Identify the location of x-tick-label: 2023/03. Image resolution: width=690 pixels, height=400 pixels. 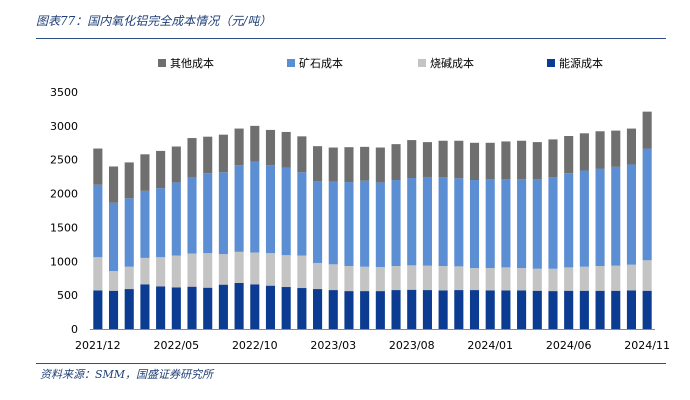
(333, 345).